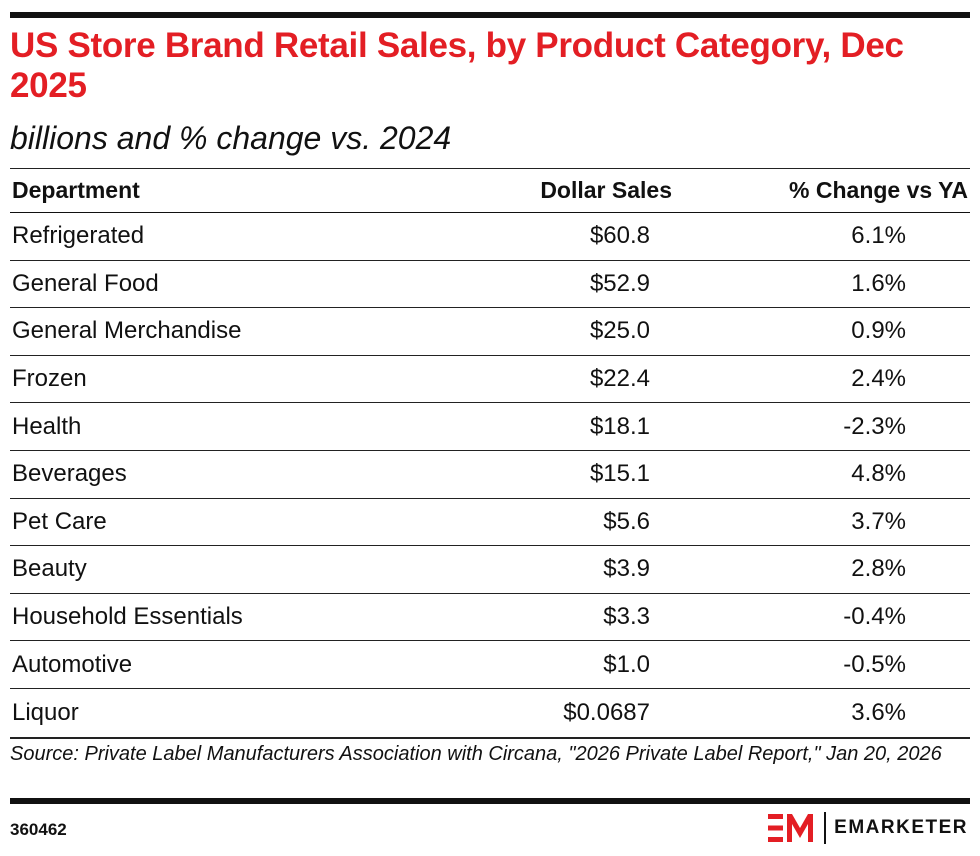 This screenshot has height=856, width=980. I want to click on cell-percent-change: -0.5%, so click(874, 664).